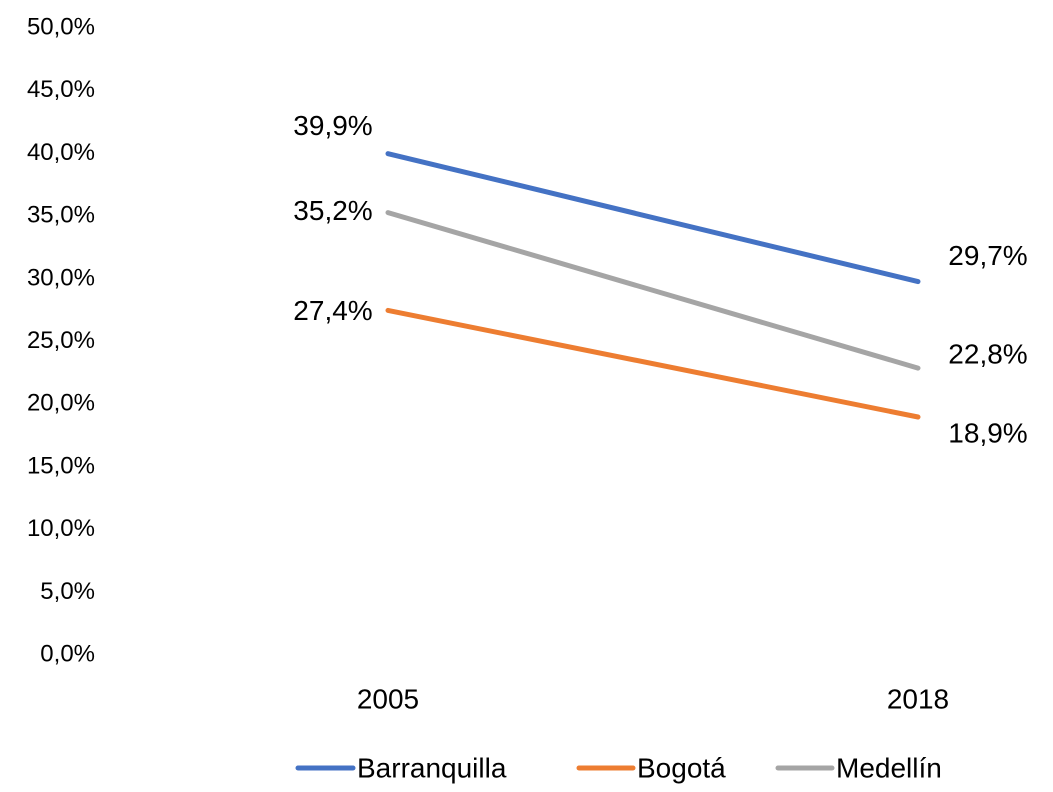  I want to click on data-label: 18,9%, so click(987, 432).